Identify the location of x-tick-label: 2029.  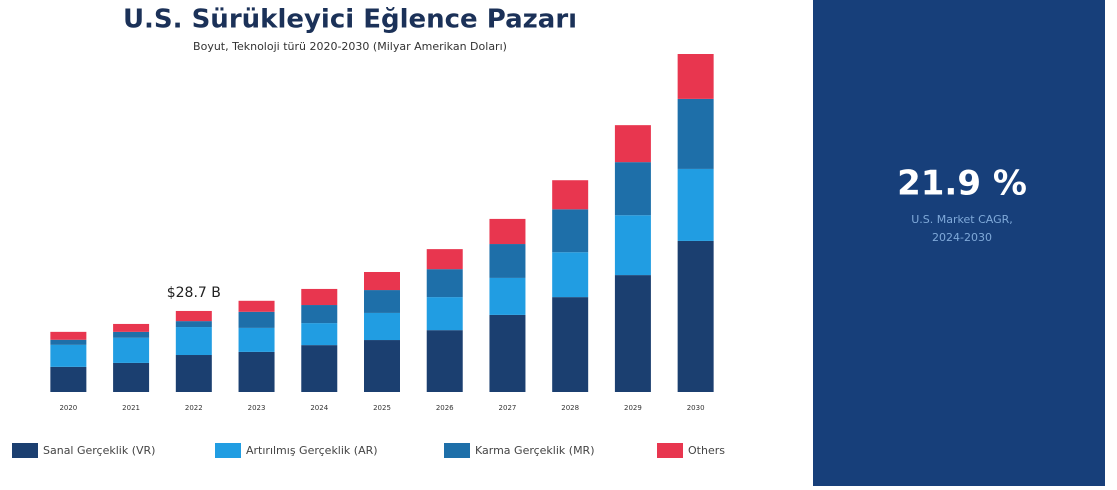
(633, 408).